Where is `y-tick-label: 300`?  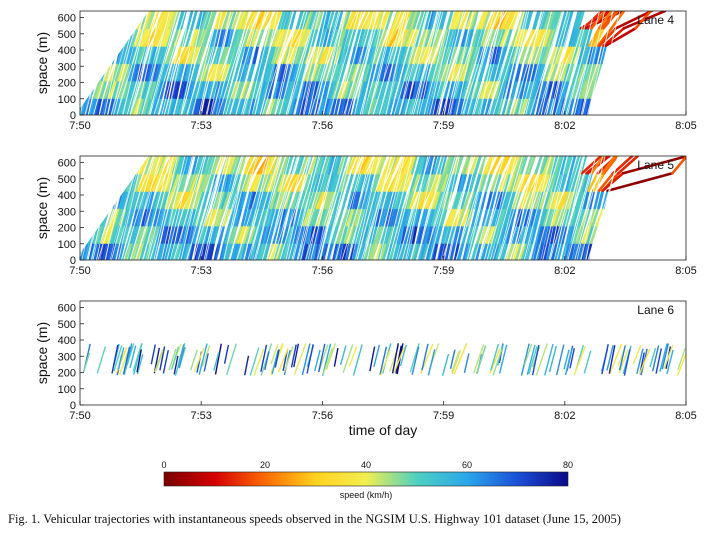
y-tick-label: 300 is located at coordinates (67, 357).